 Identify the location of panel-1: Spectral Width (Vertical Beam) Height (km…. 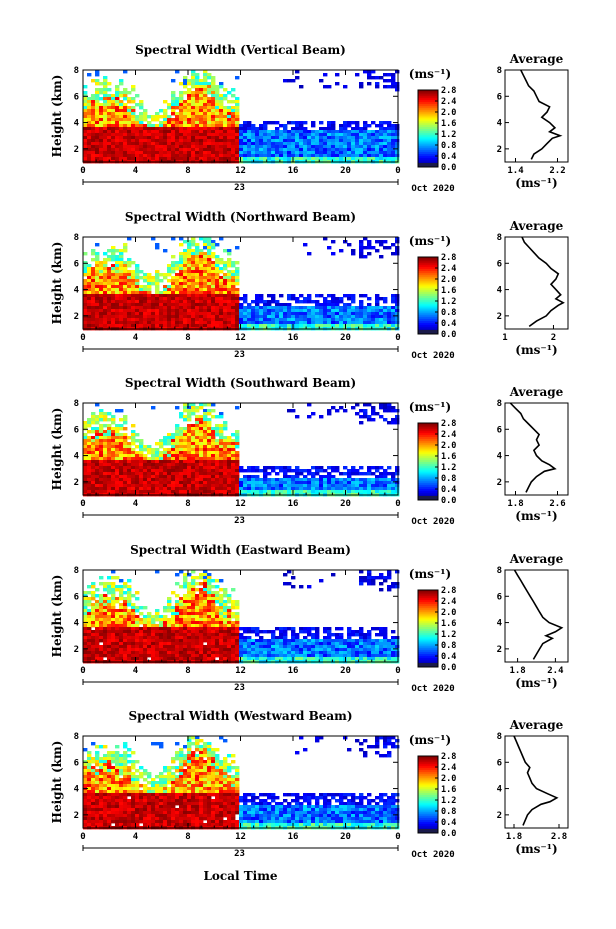
(309, 118).